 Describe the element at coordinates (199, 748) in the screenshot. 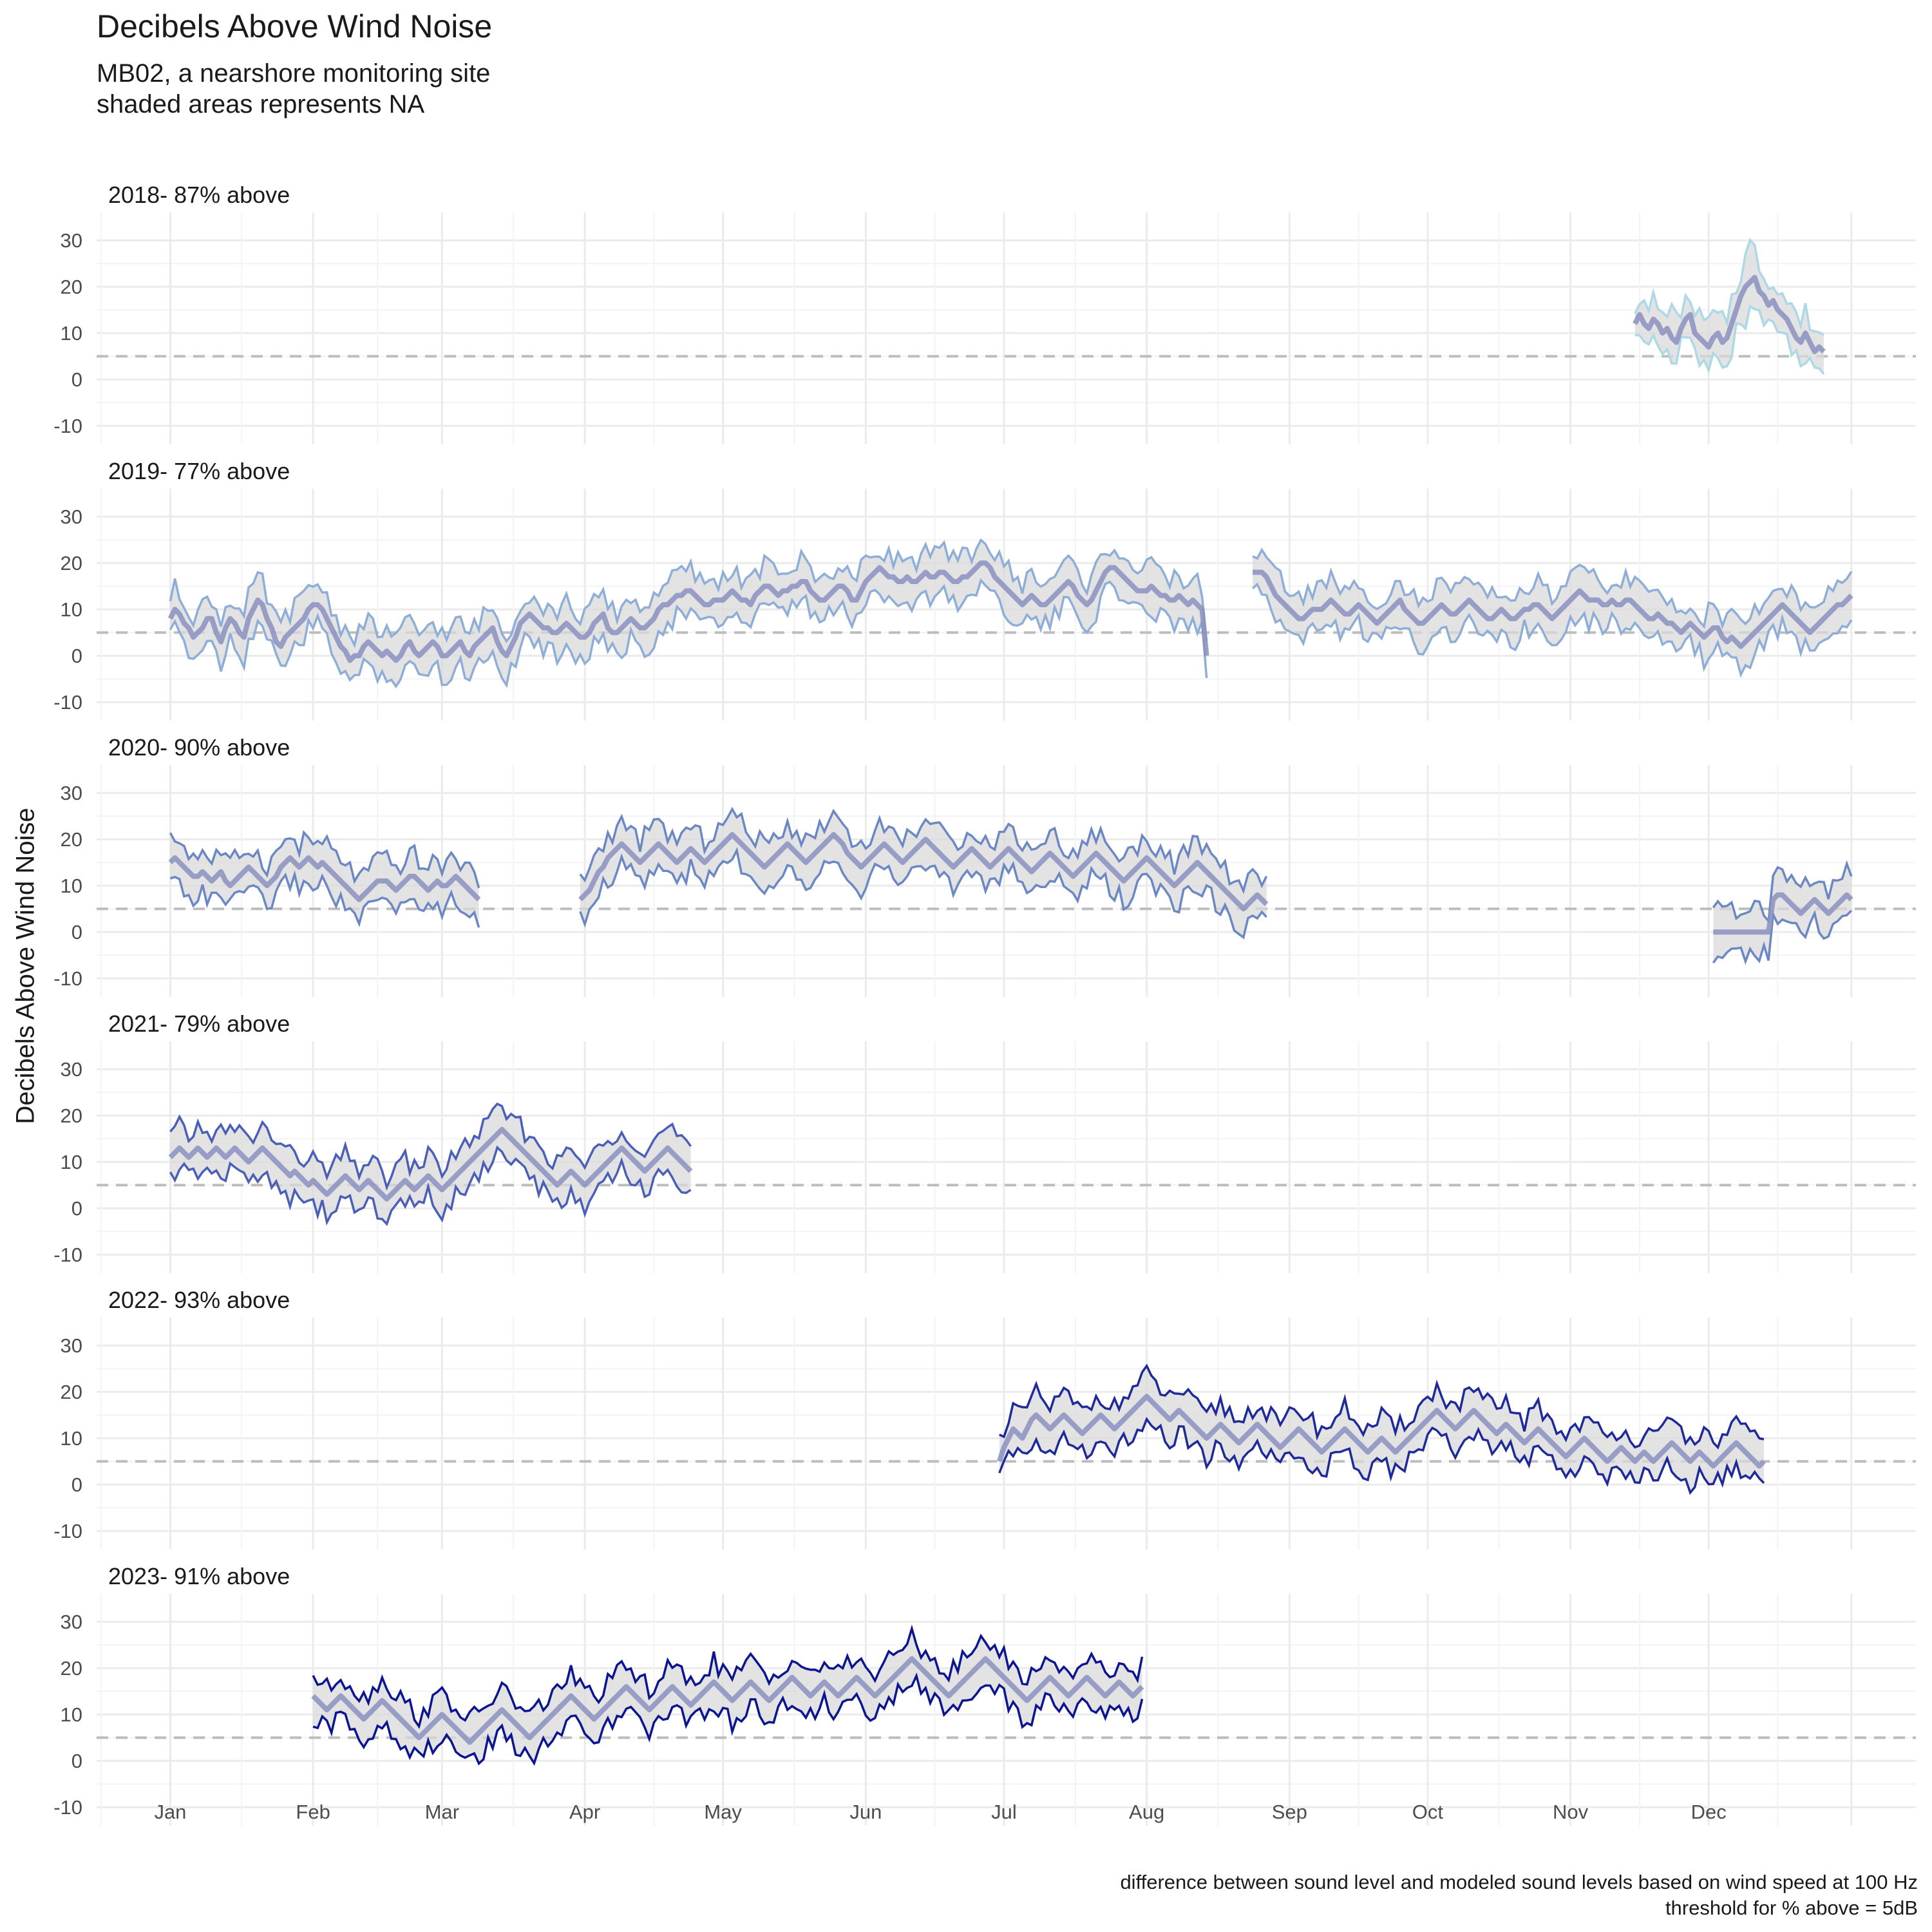

I see `panel-label: 2020- 90% above` at that location.